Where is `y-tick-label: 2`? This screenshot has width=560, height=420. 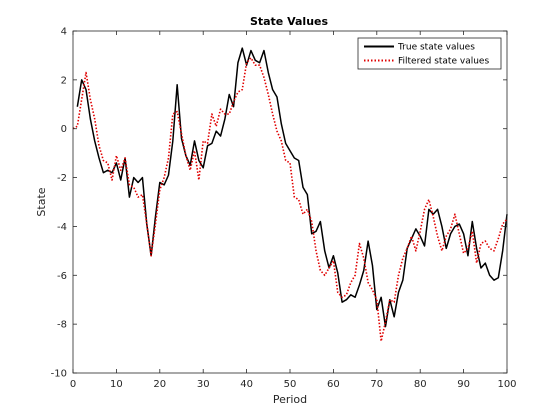 y-tick-label: 2 is located at coordinates (64, 80).